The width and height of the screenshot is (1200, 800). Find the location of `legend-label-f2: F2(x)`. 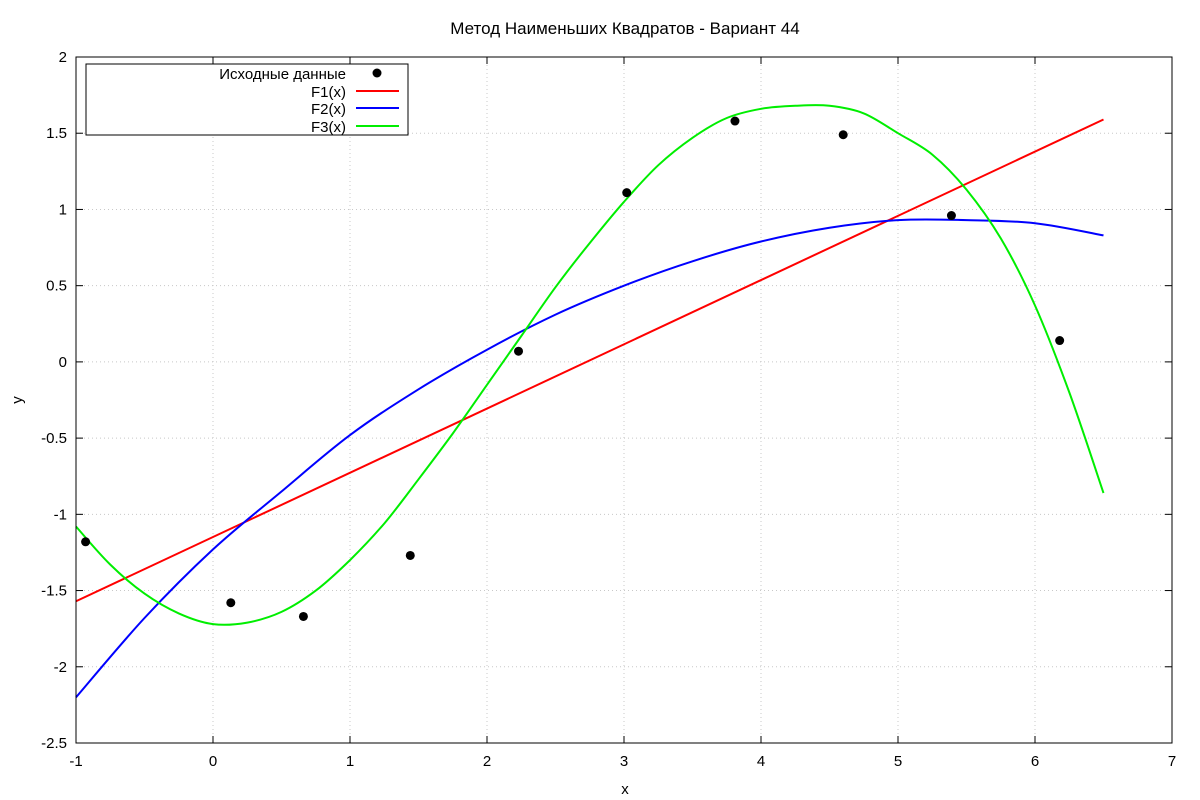

legend-label-f2: F2(x) is located at coordinates (328, 109).